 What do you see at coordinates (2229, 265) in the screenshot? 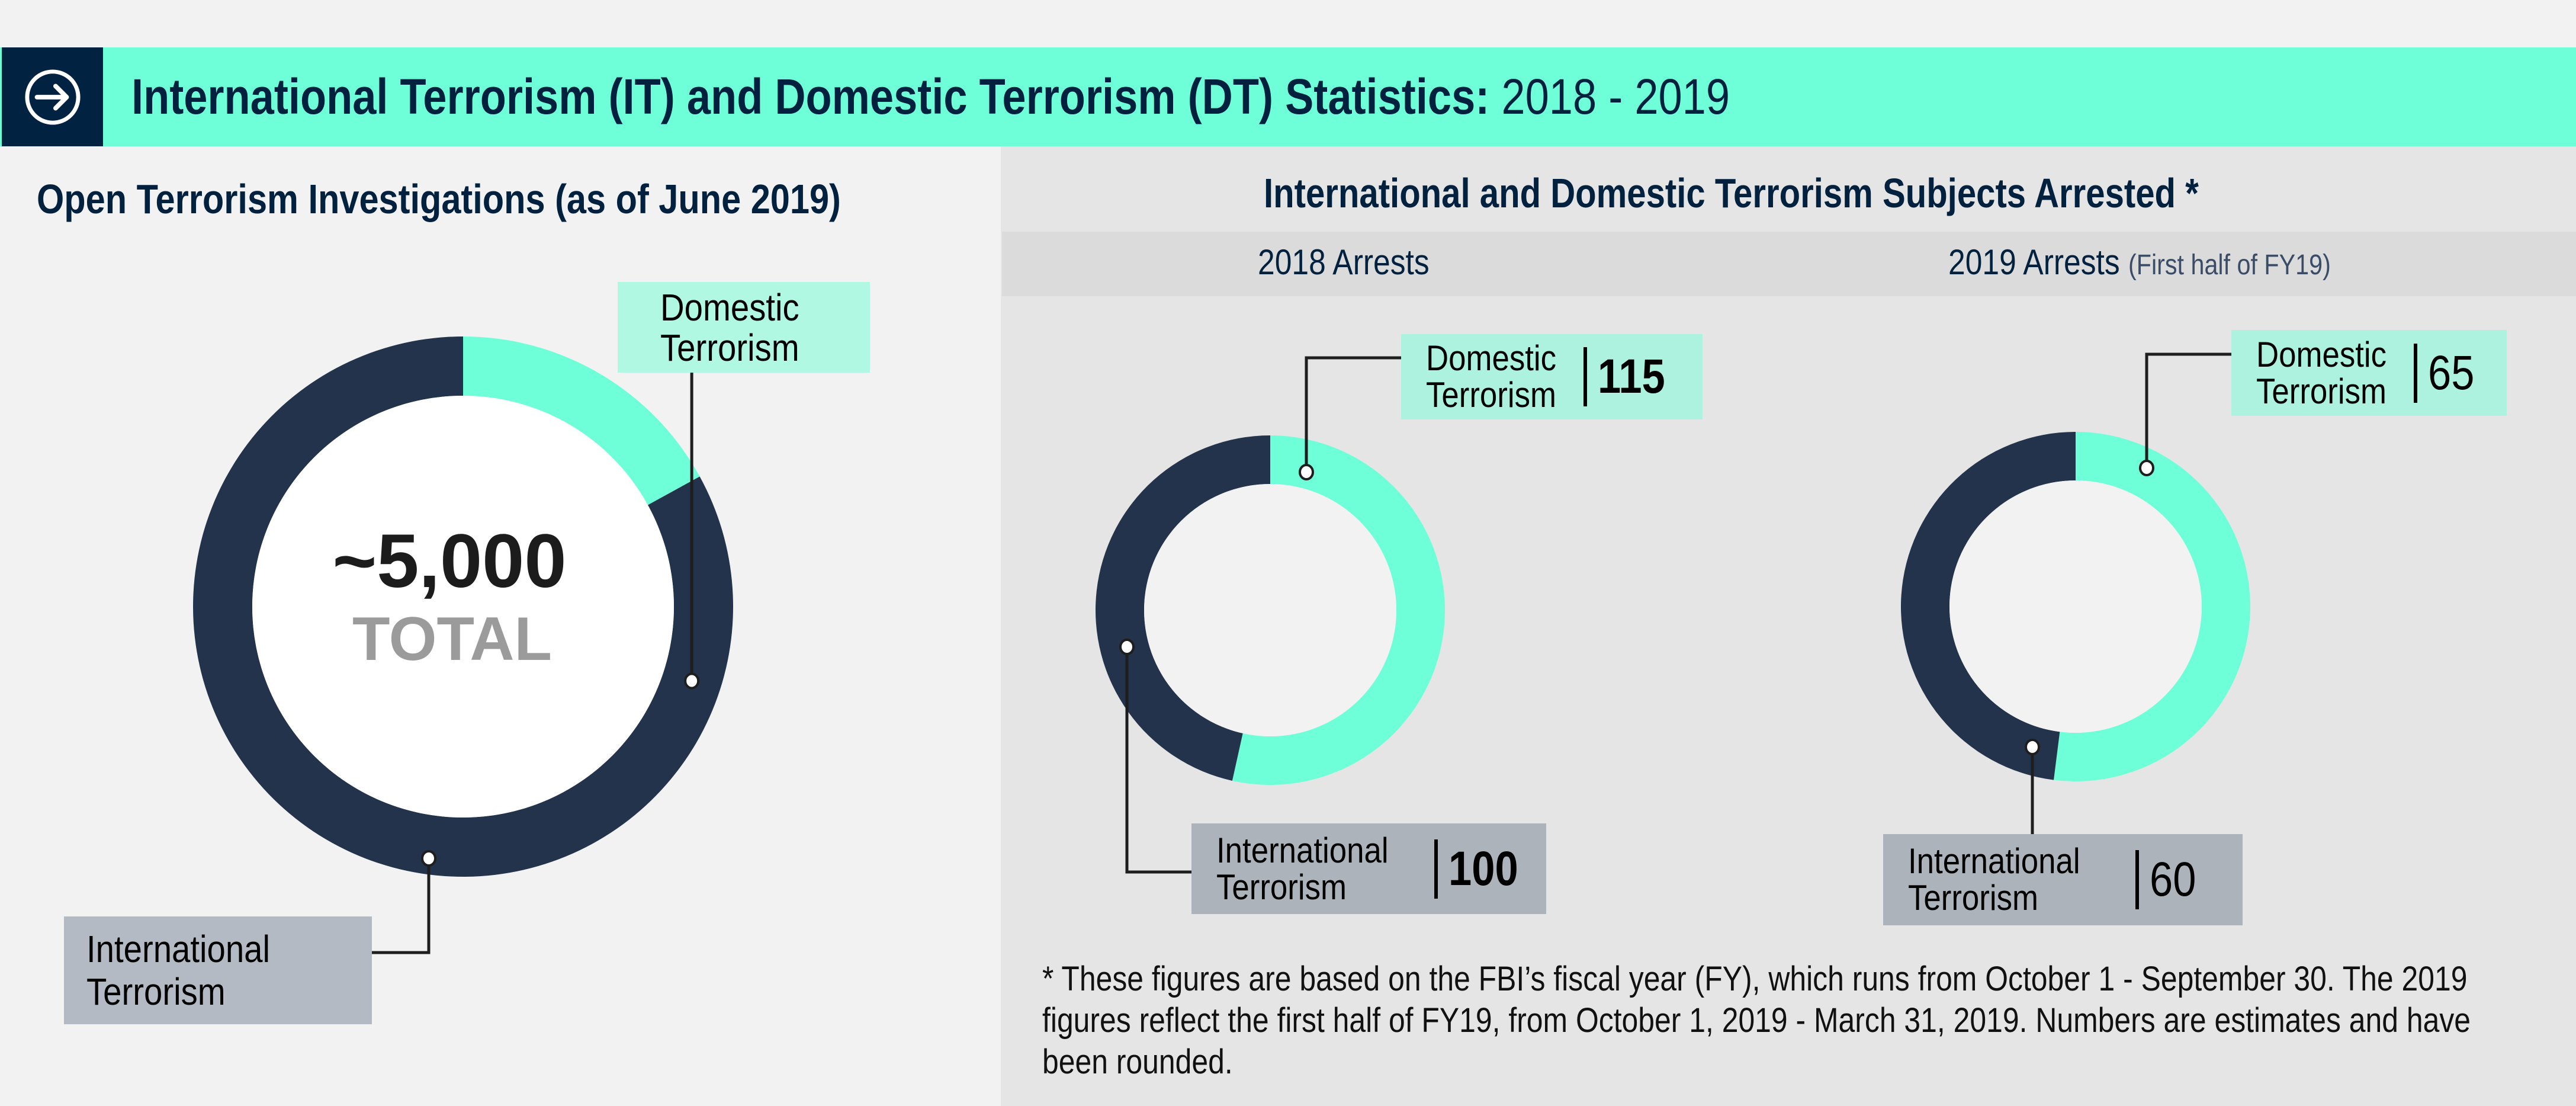
I see `subheader-2019-note: (First half of FY19)` at bounding box center [2229, 265].